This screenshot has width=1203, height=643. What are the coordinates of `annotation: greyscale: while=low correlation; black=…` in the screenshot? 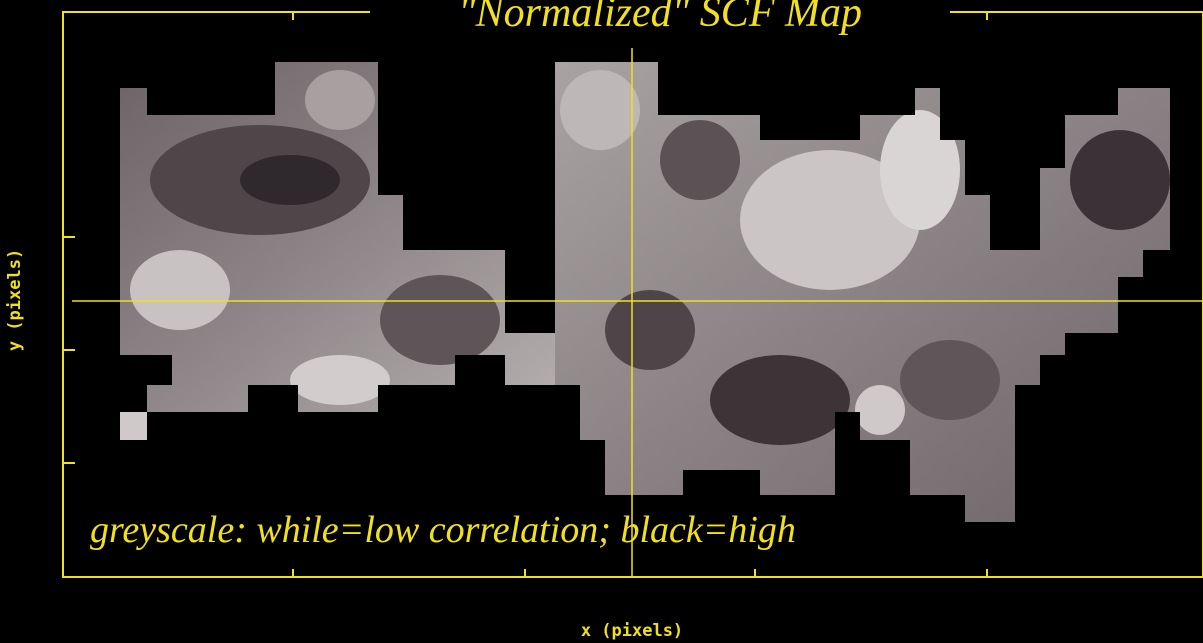 It's located at (443, 530).